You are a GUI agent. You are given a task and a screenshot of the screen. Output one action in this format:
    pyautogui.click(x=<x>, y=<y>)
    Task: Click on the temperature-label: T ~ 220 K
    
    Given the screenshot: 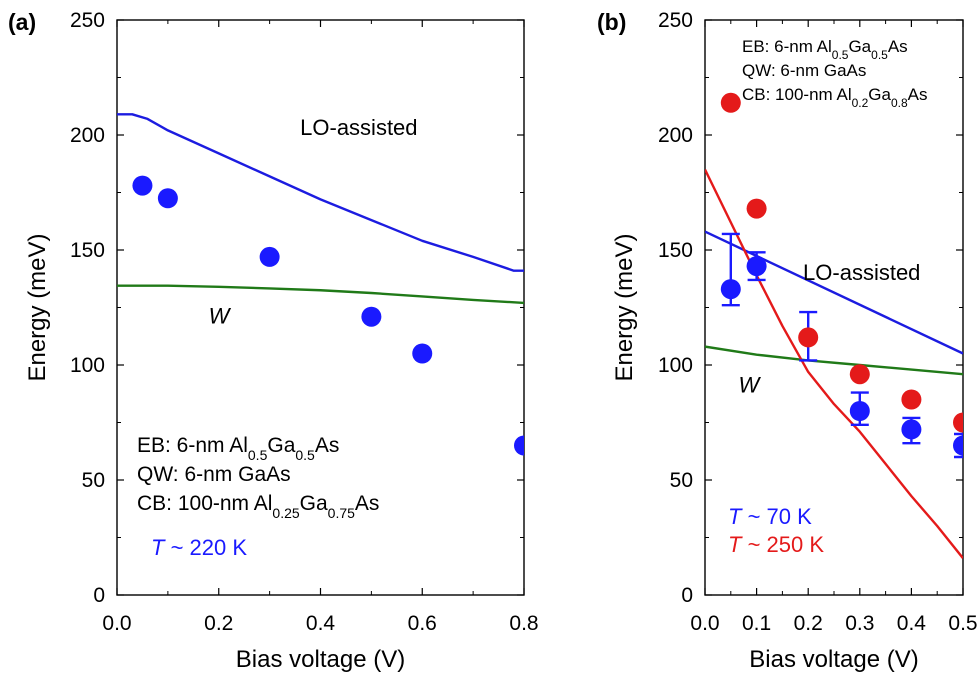 What is the action you would take?
    pyautogui.click(x=199, y=547)
    